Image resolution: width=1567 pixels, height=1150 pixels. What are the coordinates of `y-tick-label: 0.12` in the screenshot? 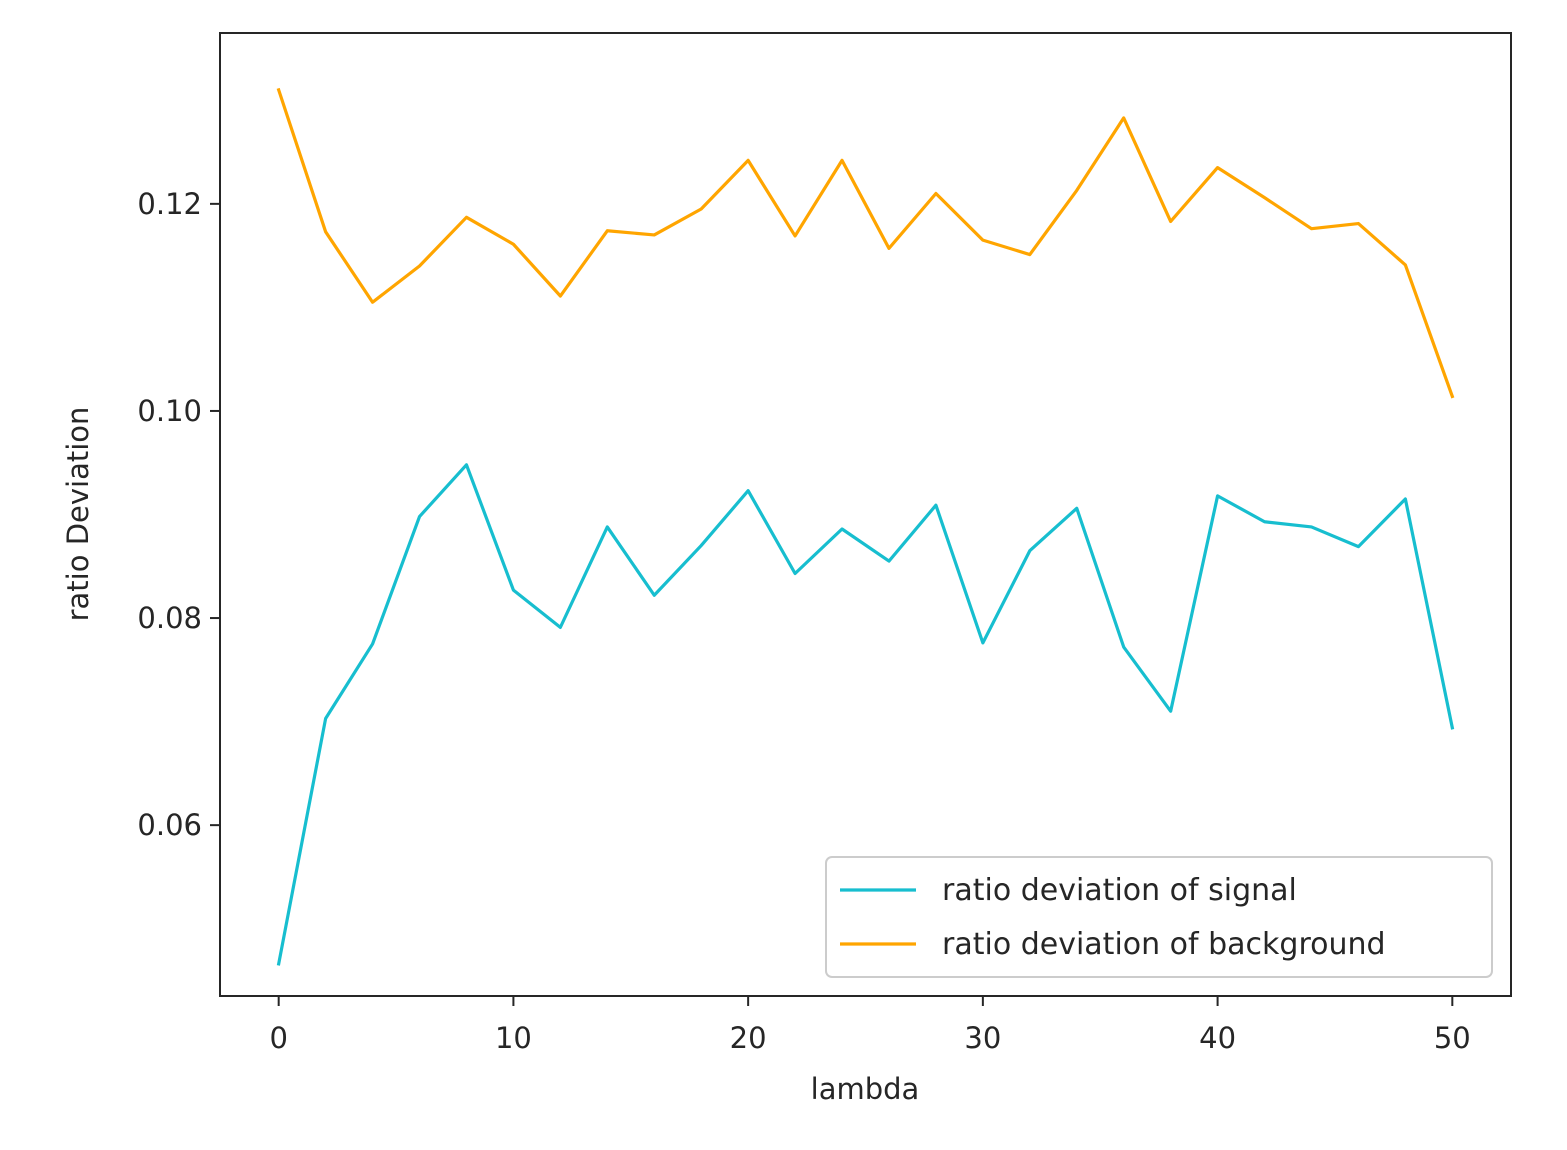 It's located at (169, 204).